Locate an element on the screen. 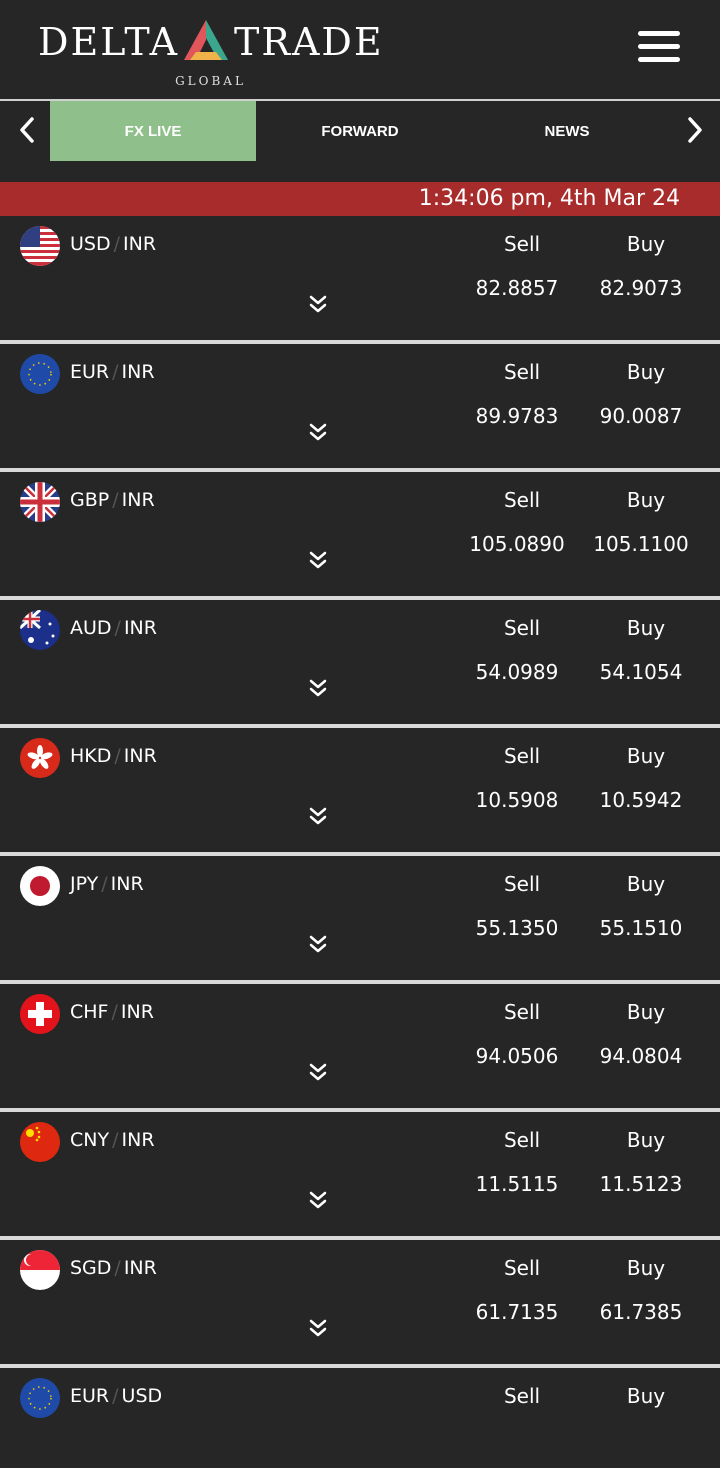 Image resolution: width=720 pixels, height=1468 pixels. sell-value: 94.0506 is located at coordinates (517, 1056).